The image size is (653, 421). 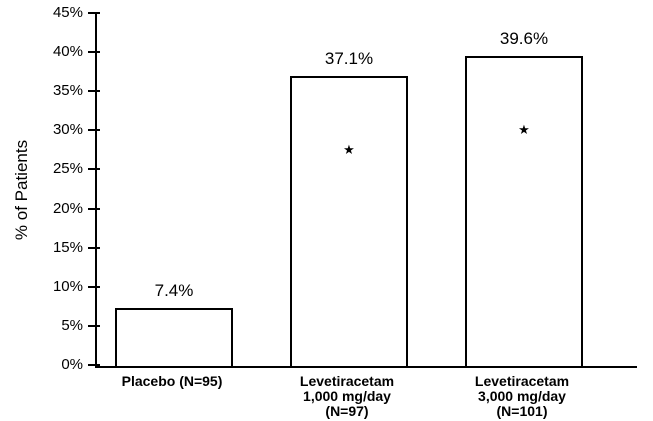 I want to click on y-tick-label: 45%, so click(x=67, y=12).